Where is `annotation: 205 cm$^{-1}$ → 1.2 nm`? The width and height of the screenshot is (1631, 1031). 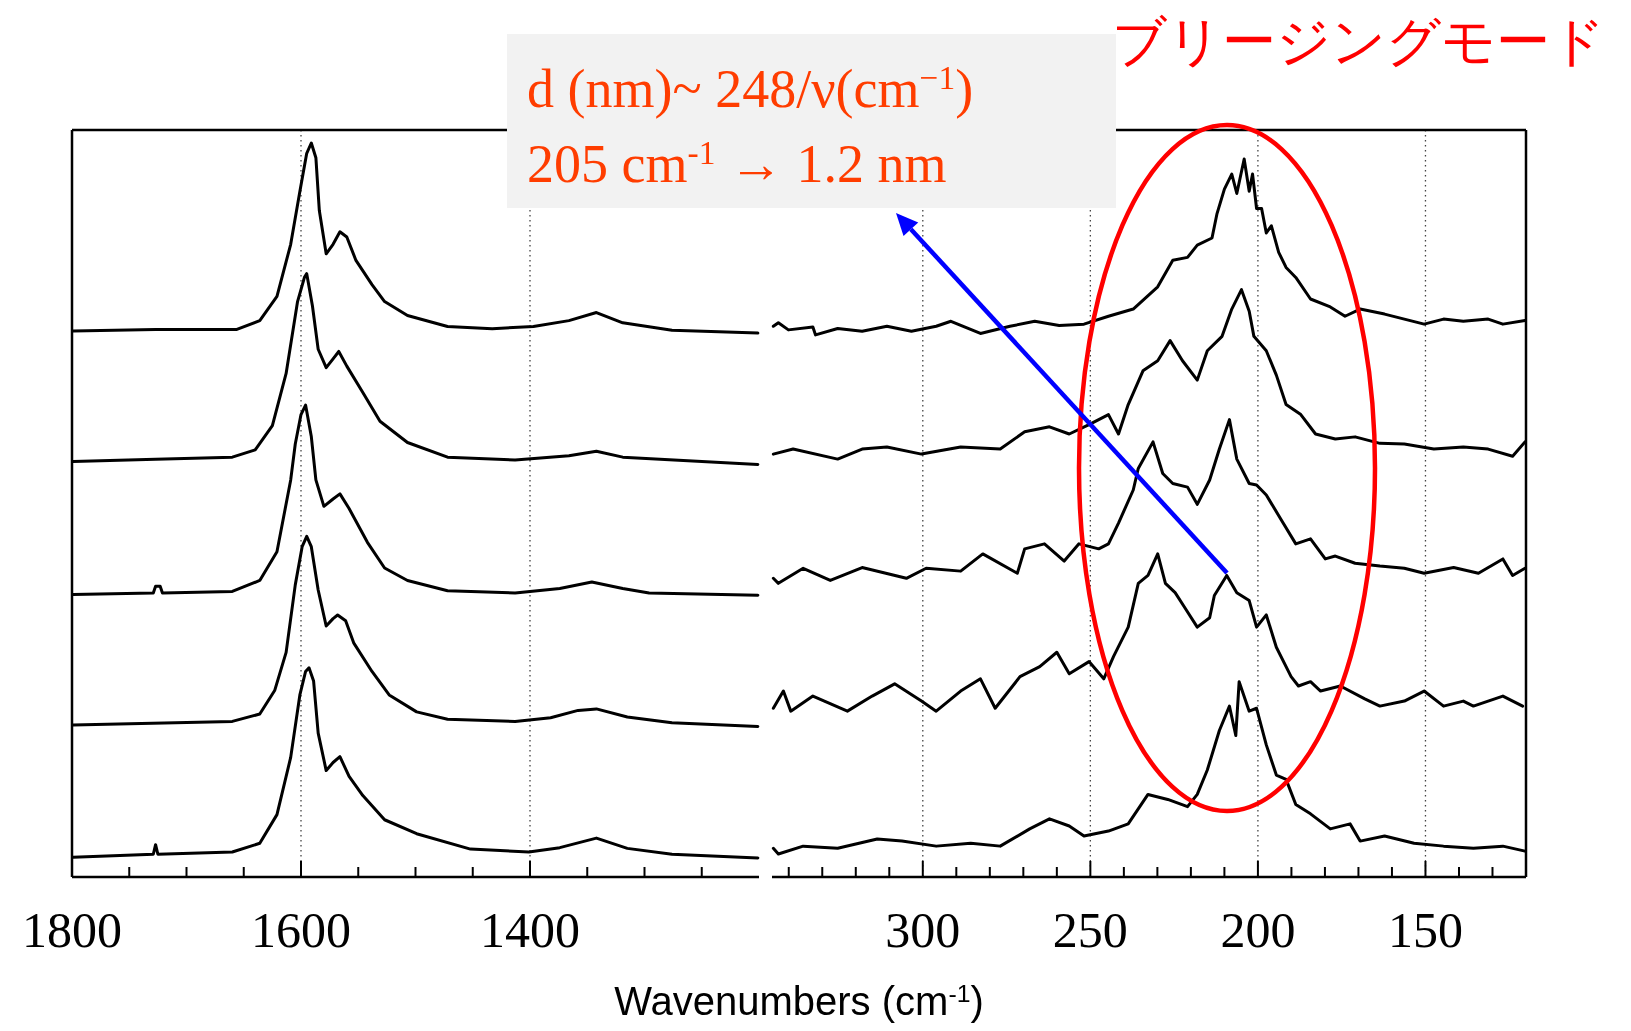 annotation: 205 cm$^{-1}$ → 1.2 nm is located at coordinates (737, 163).